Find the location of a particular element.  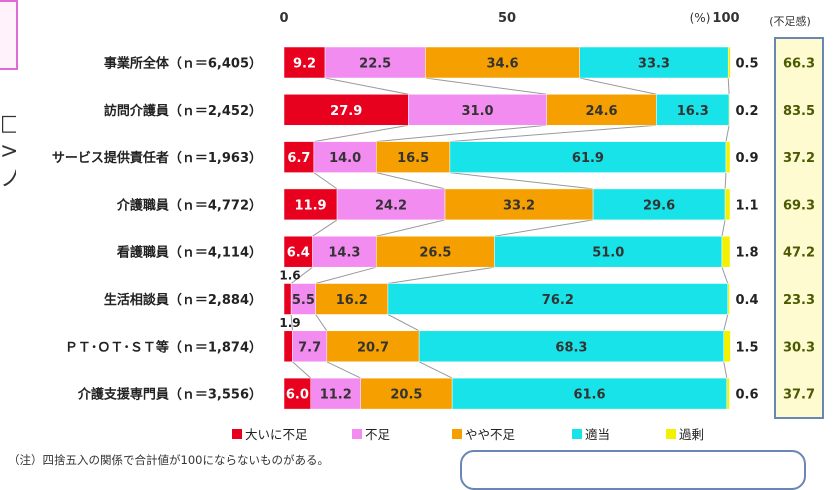

category-label: 事業所全体（ｎ＝6,405） is located at coordinates (183, 64).